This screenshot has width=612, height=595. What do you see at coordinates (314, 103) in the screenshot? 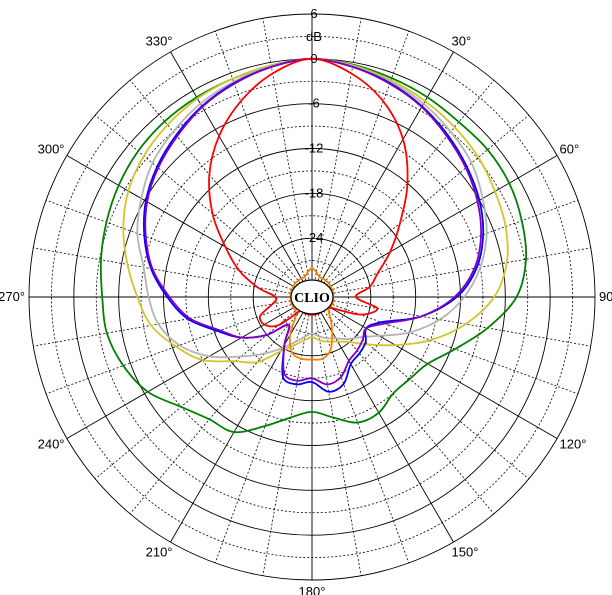
I see `db-tick-label: -6` at bounding box center [314, 103].